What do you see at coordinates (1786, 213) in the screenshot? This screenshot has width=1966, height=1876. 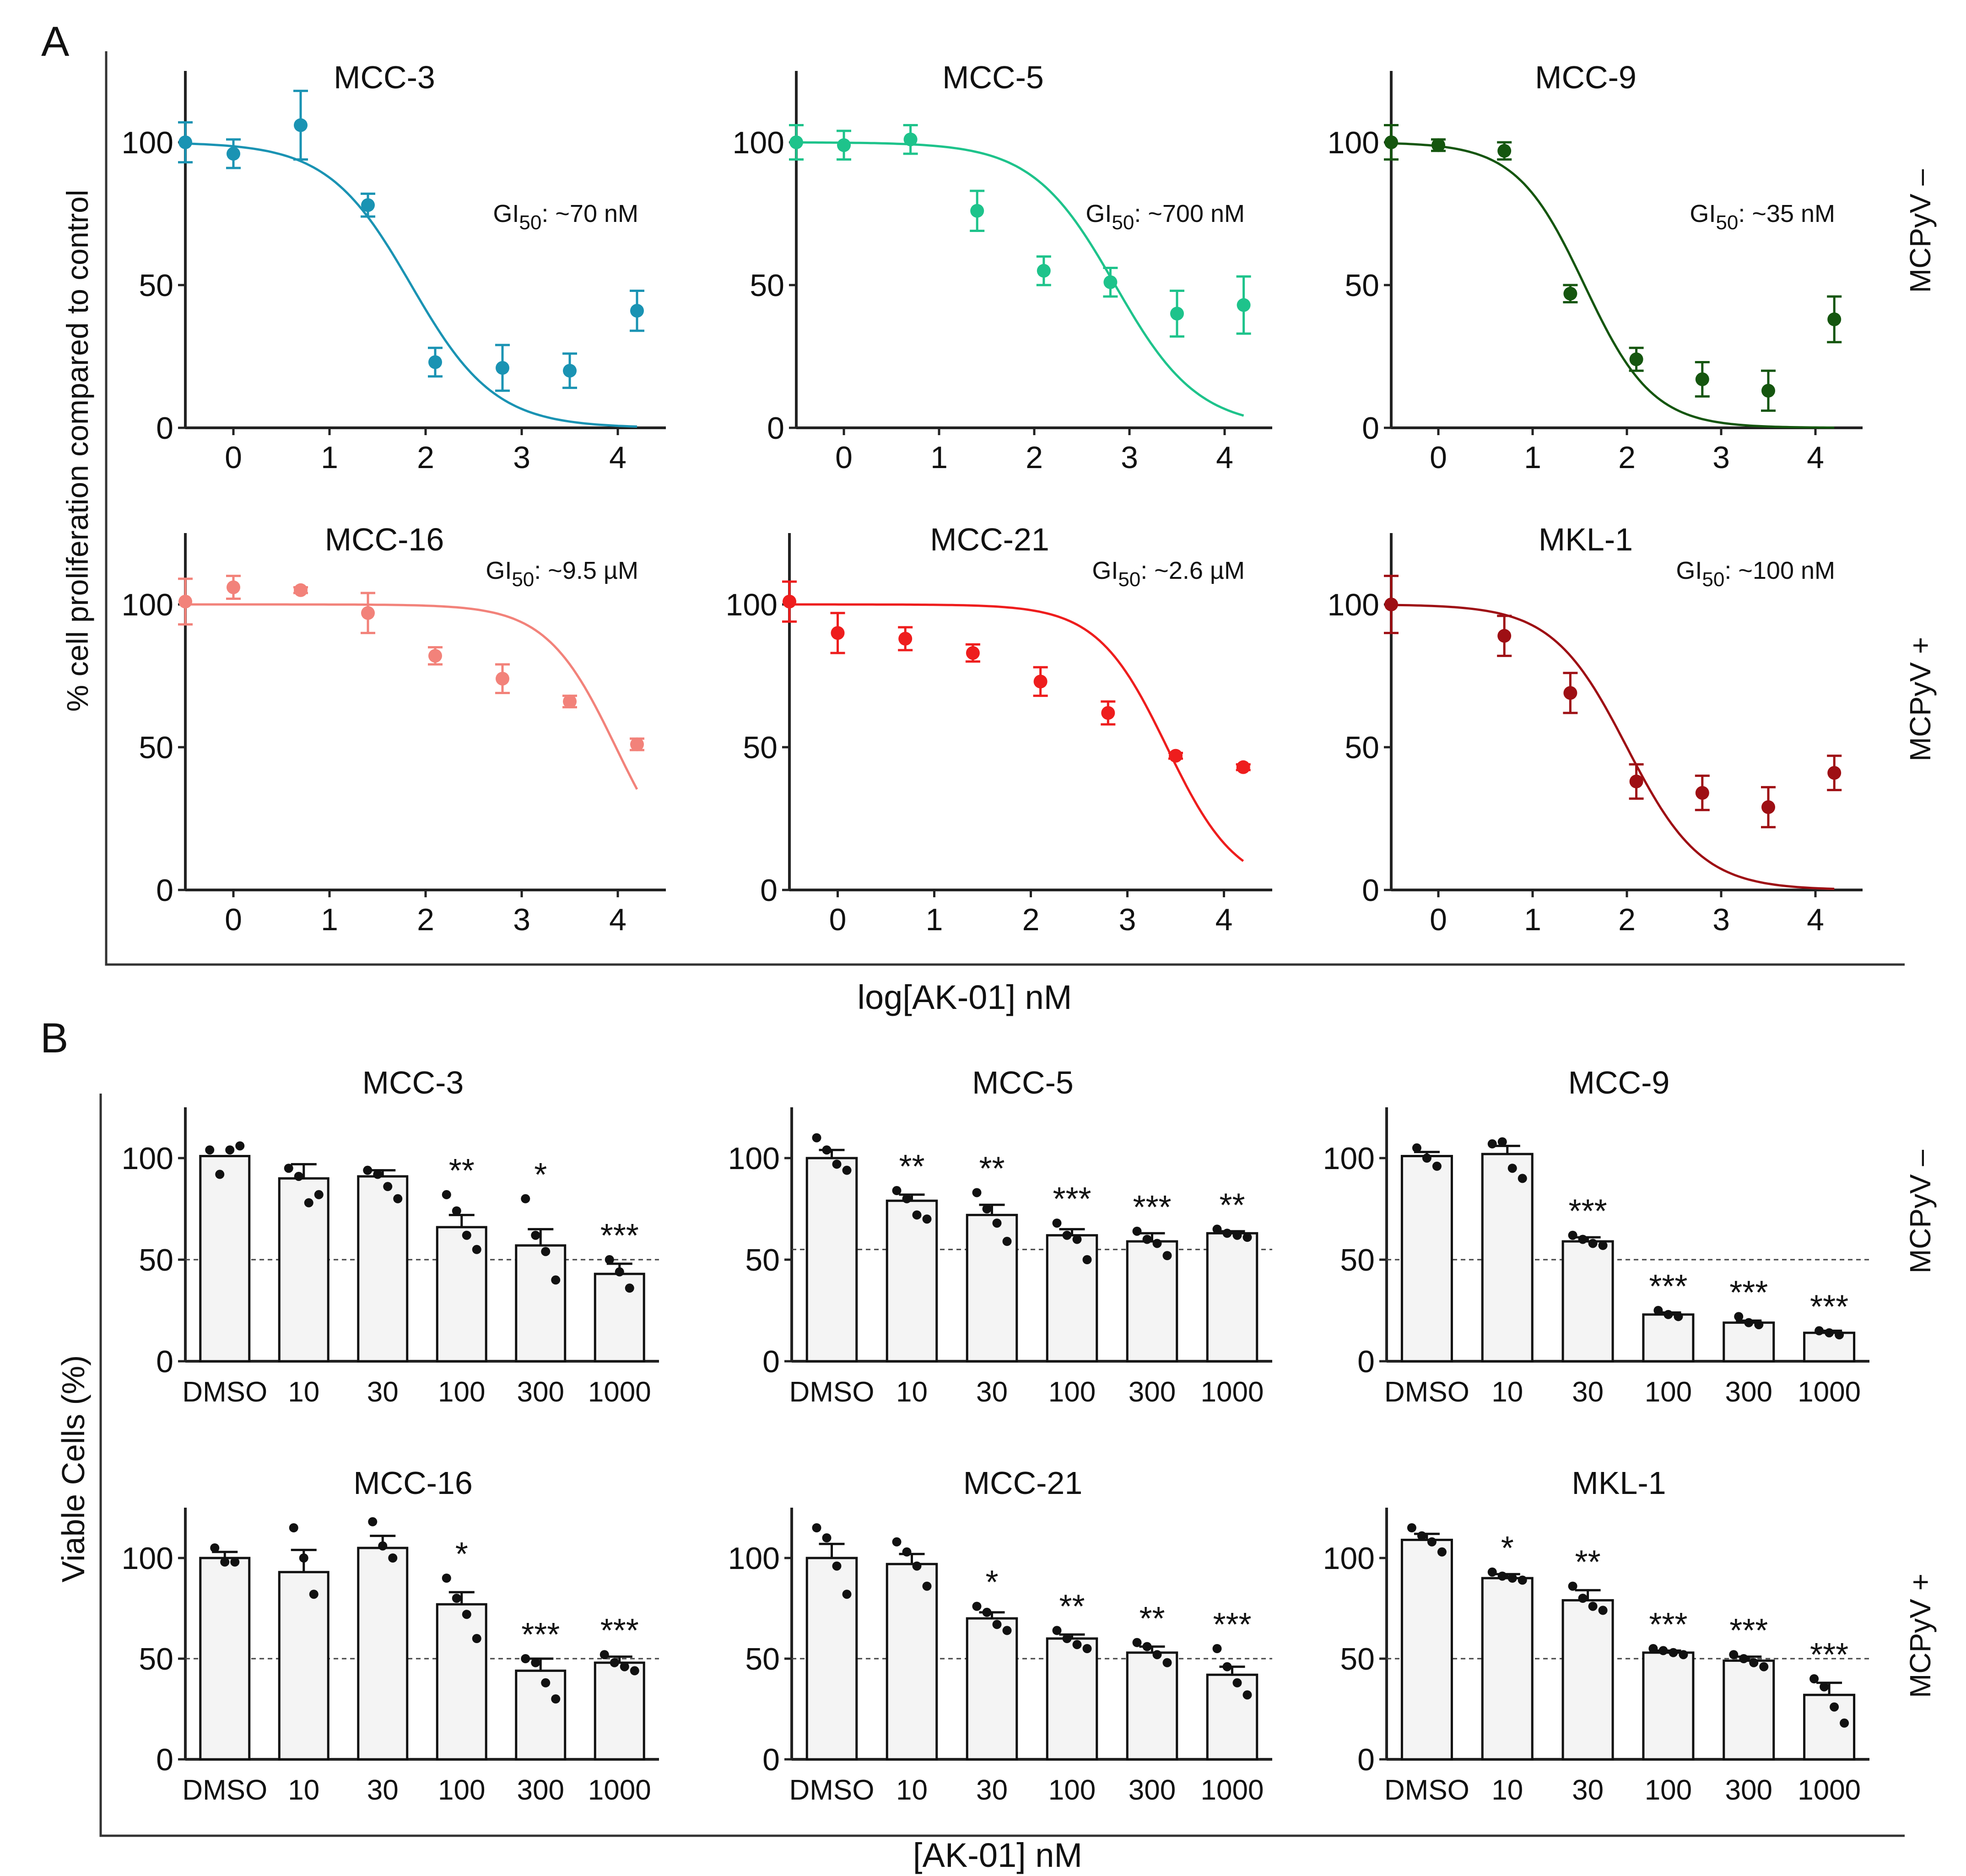 I see `gi50-value: : ~35 nM` at bounding box center [1786, 213].